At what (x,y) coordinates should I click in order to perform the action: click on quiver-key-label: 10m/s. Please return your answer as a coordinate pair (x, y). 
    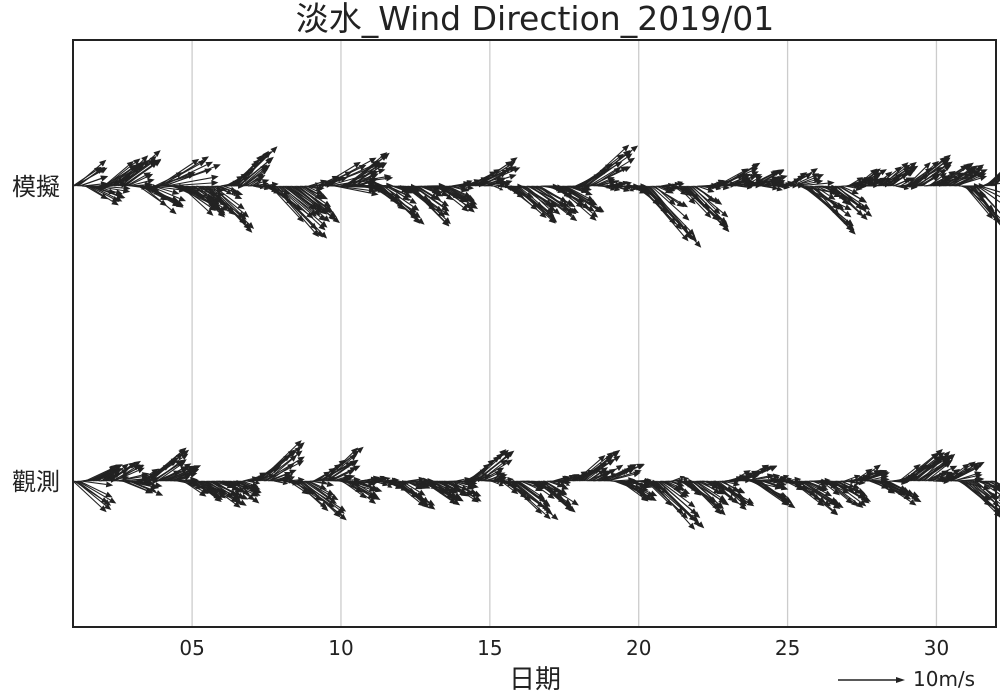
    Looking at the image, I should click on (944, 679).